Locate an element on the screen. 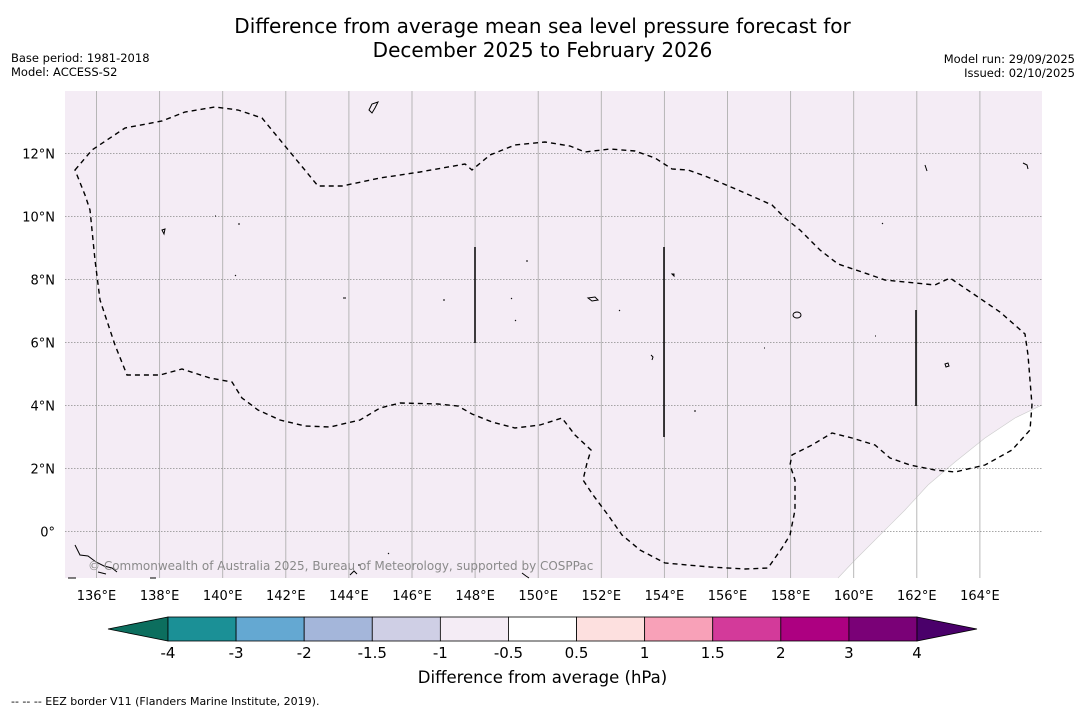  colorbar-title: Difference from average (hPa) is located at coordinates (542, 677).